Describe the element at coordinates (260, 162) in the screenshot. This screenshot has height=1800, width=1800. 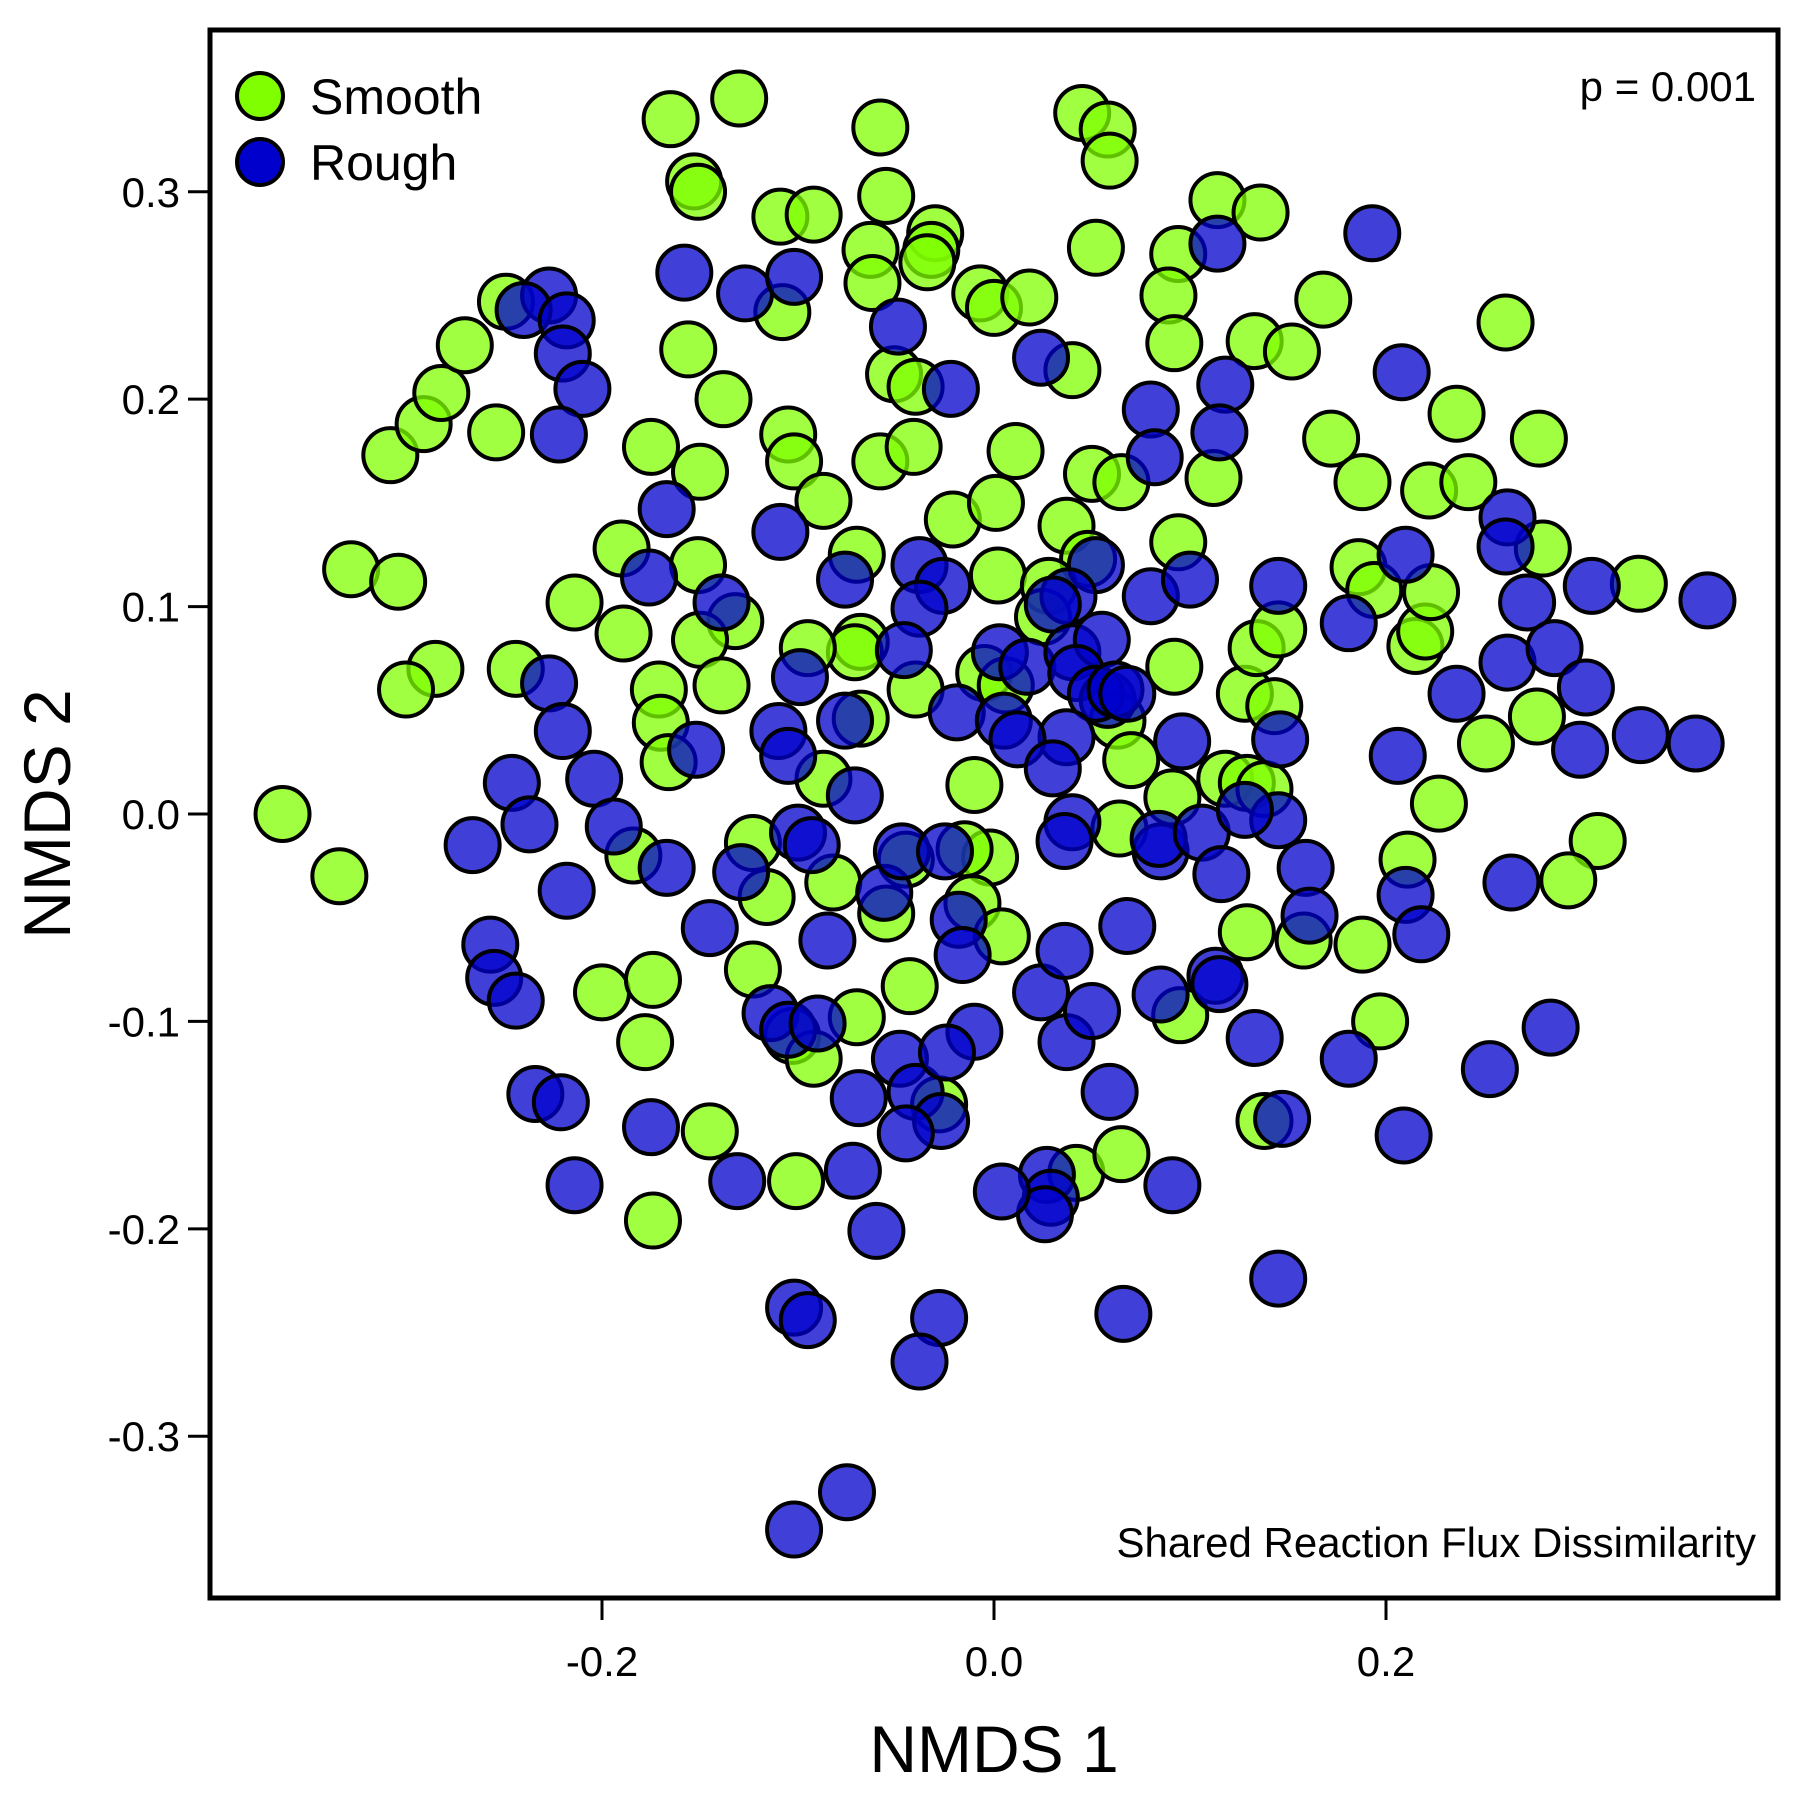
I see `legend-marker-rough` at that location.